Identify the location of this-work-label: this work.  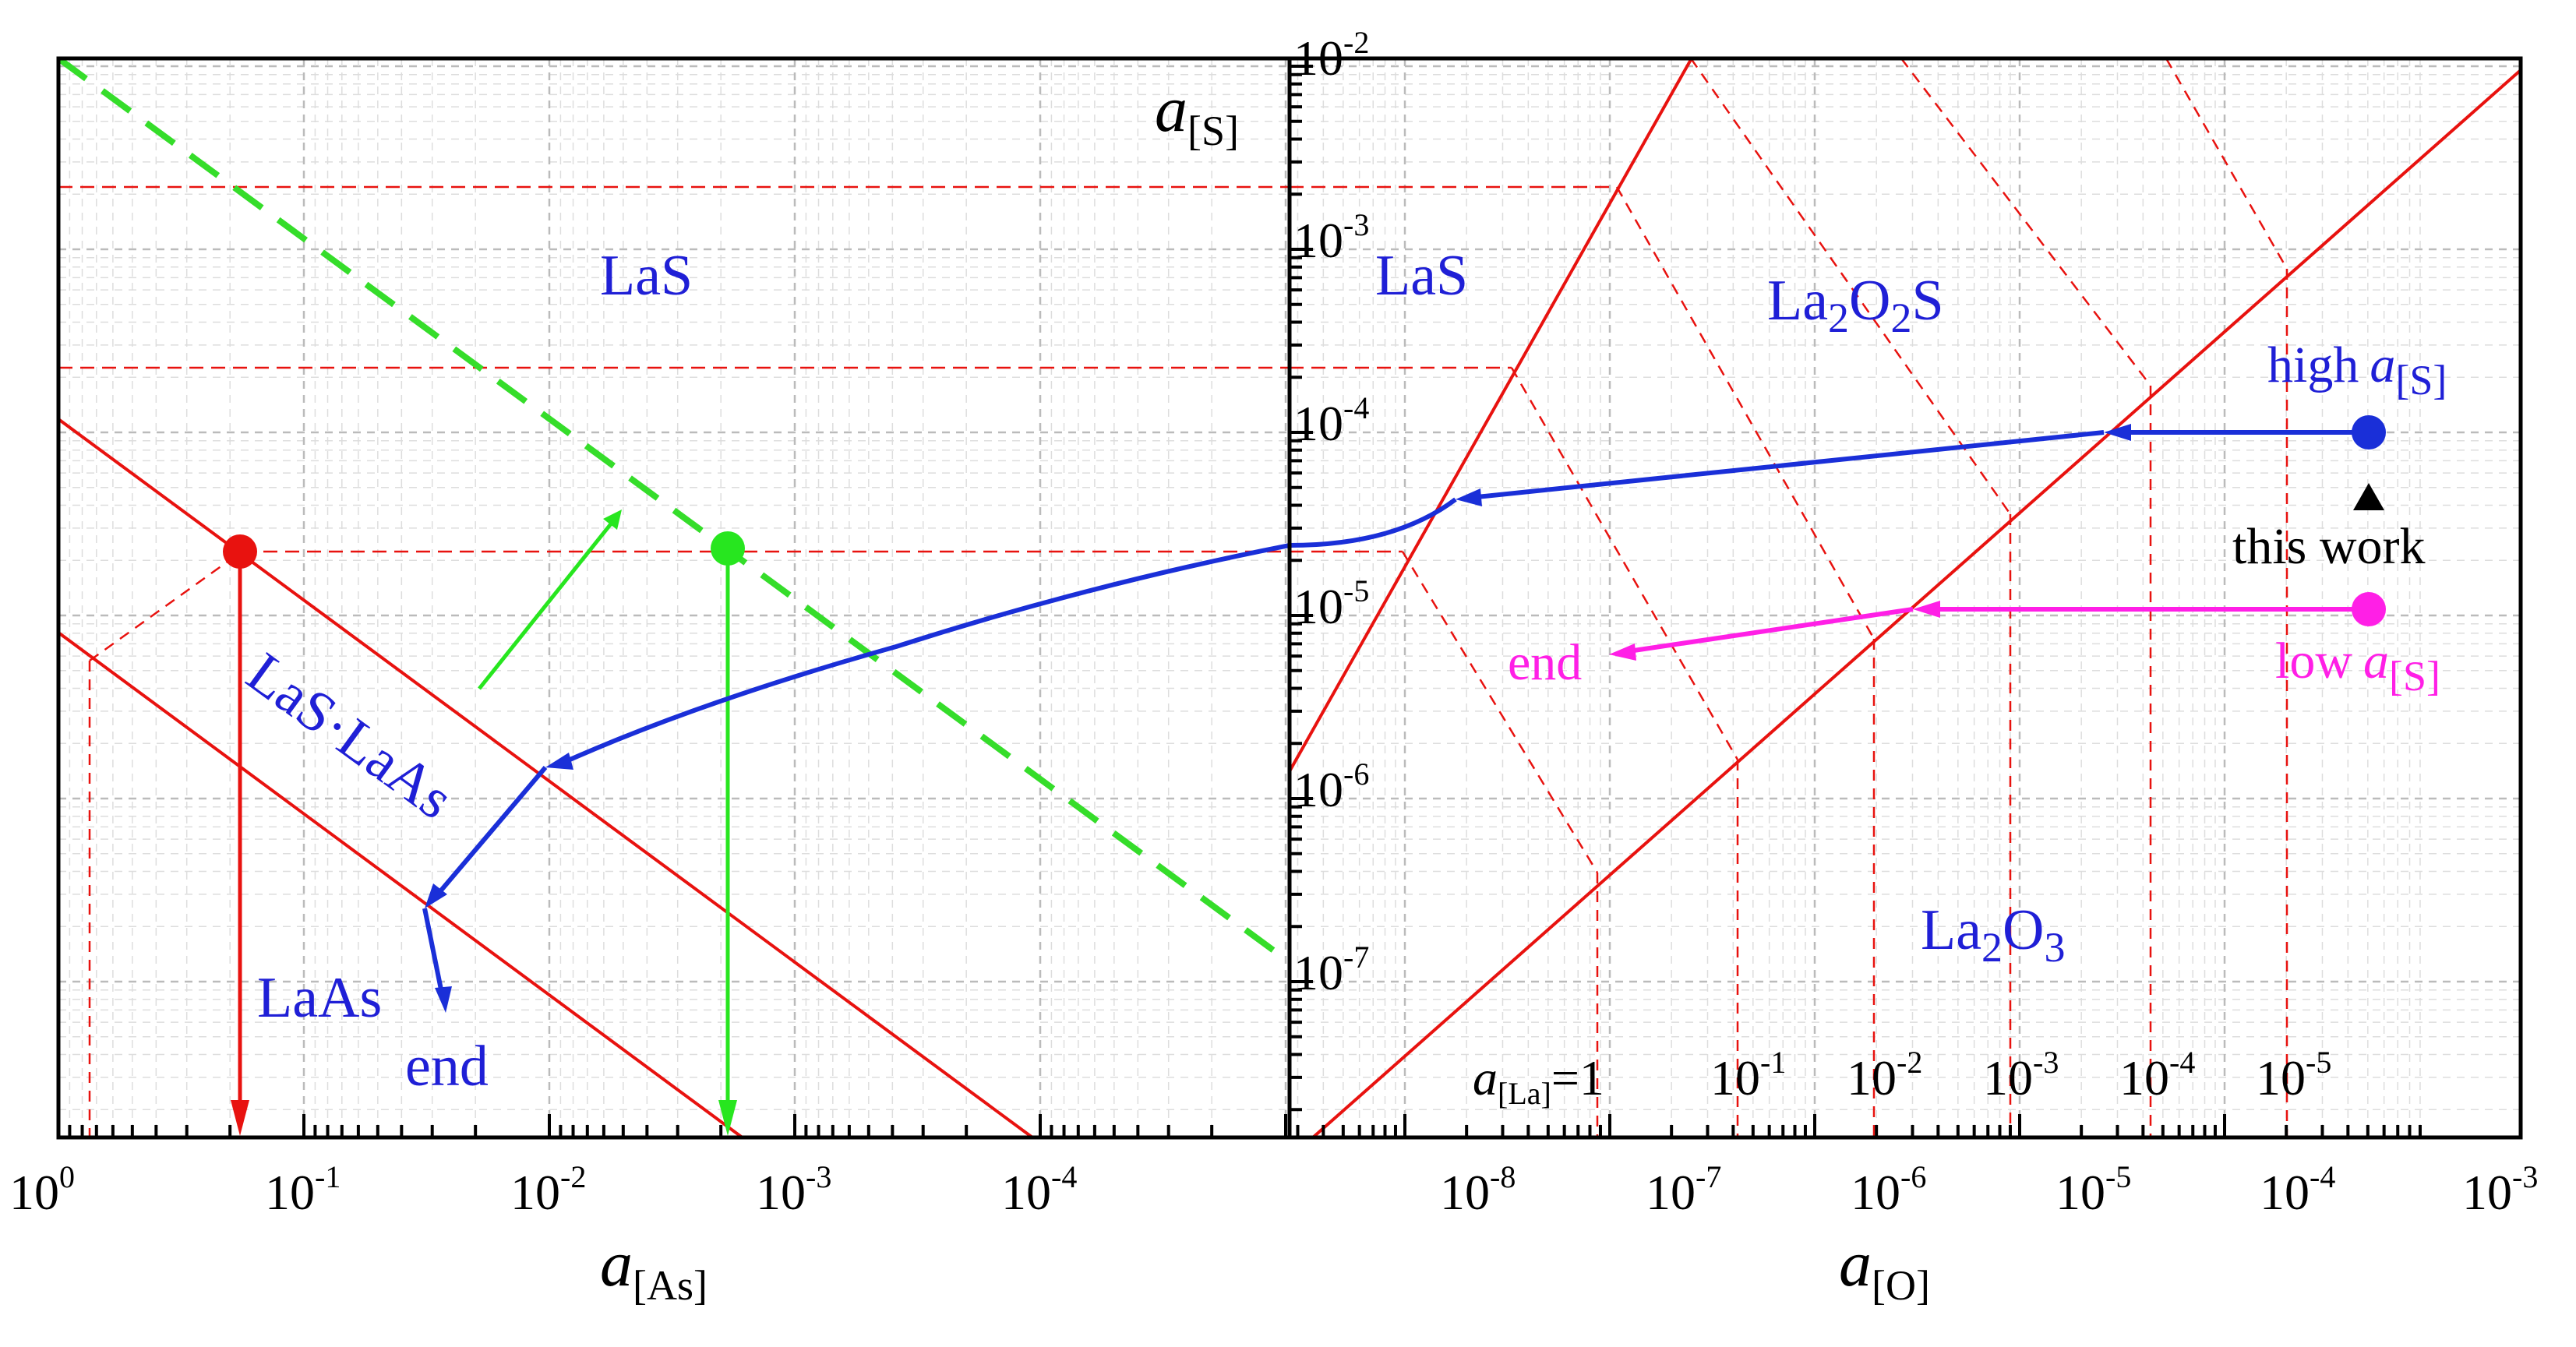
(2329, 546).